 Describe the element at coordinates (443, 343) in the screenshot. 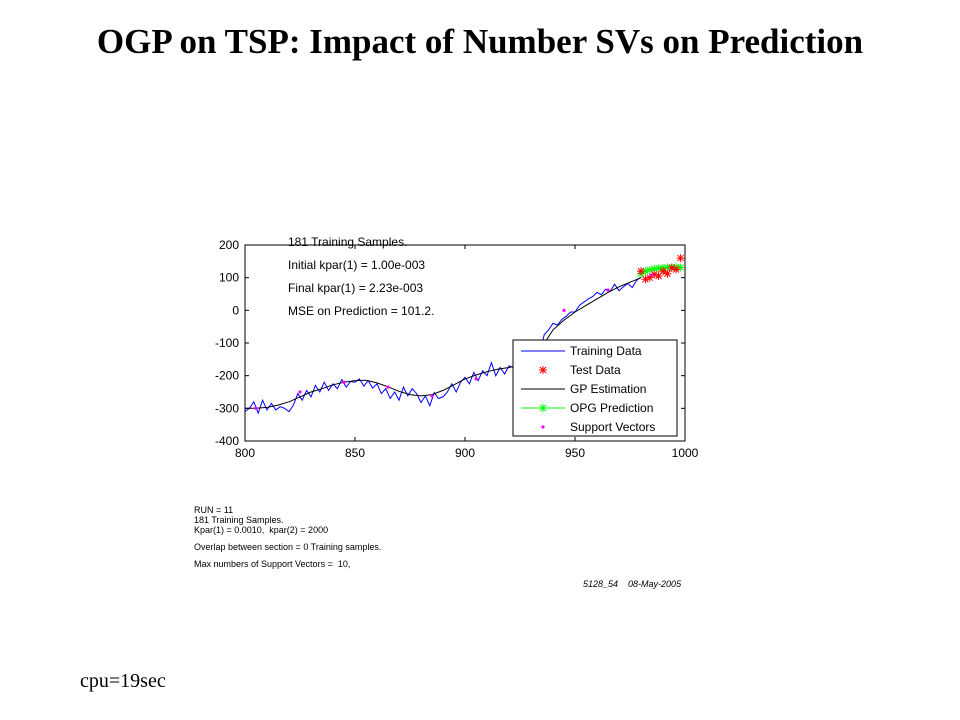

I see `series-gp-estimation` at that location.